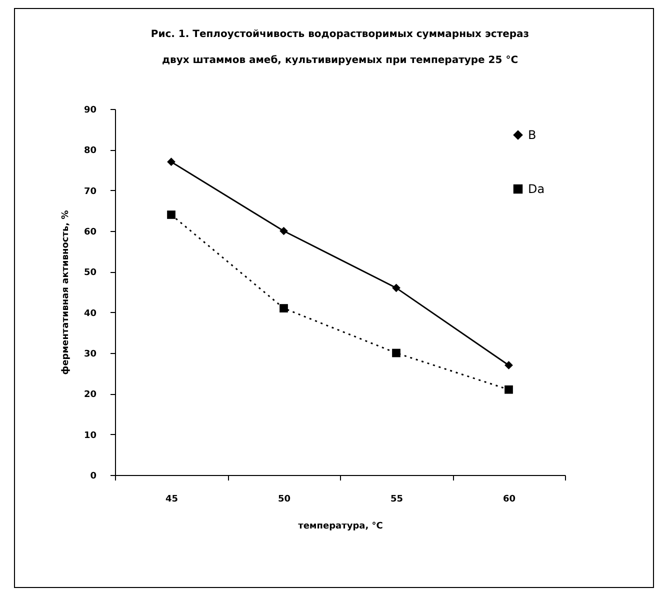 The image size is (668, 603). Describe the element at coordinates (90, 435) in the screenshot. I see `y-tick-label: 10` at that location.